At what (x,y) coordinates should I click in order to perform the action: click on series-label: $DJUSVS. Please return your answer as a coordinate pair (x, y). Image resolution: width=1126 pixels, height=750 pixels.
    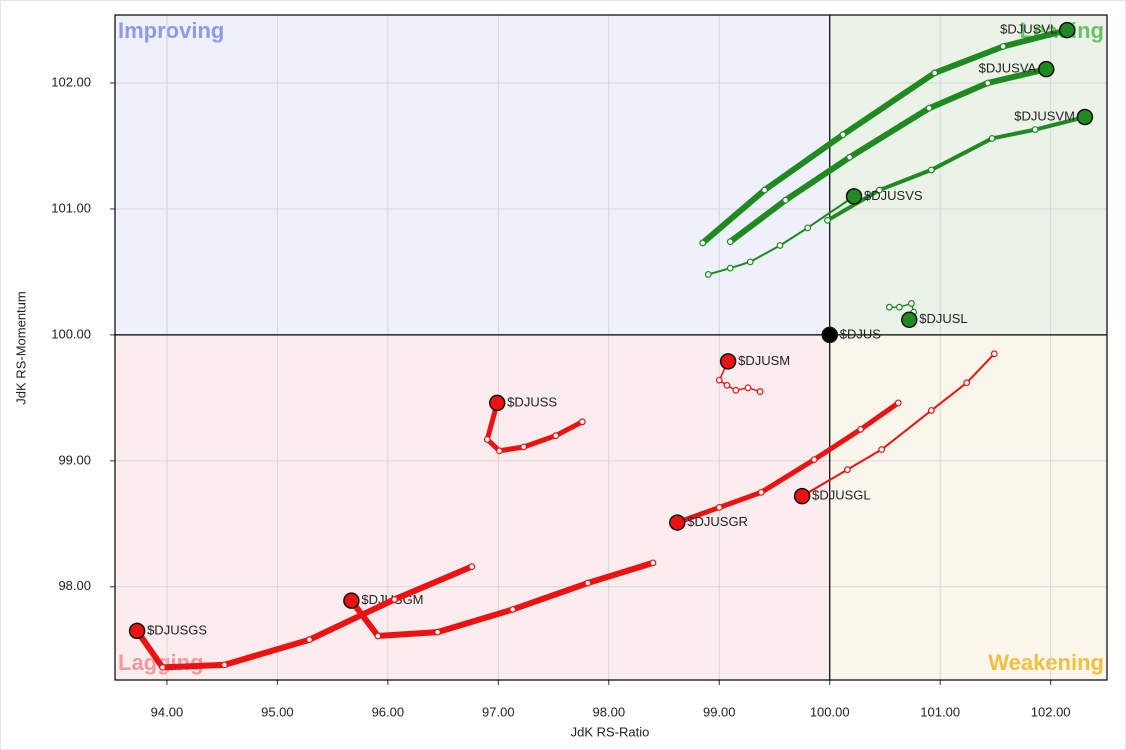
    Looking at the image, I should click on (893, 195).